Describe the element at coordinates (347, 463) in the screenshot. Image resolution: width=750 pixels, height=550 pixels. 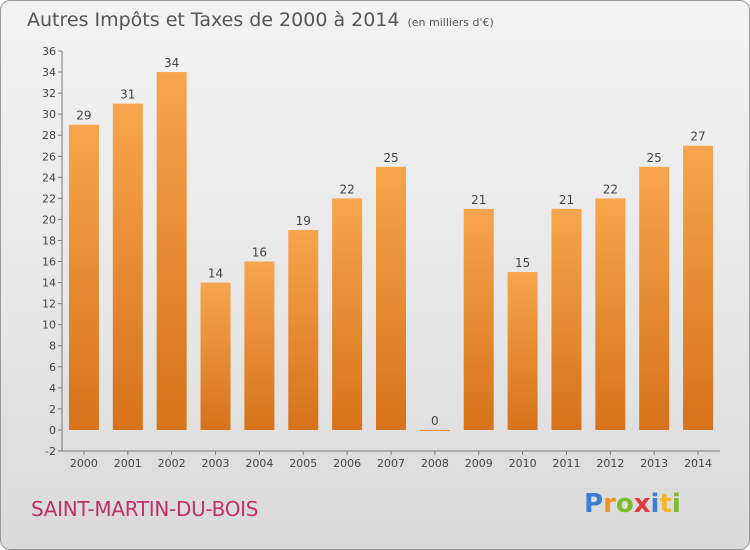
I see `x-tick-label: 2006` at that location.